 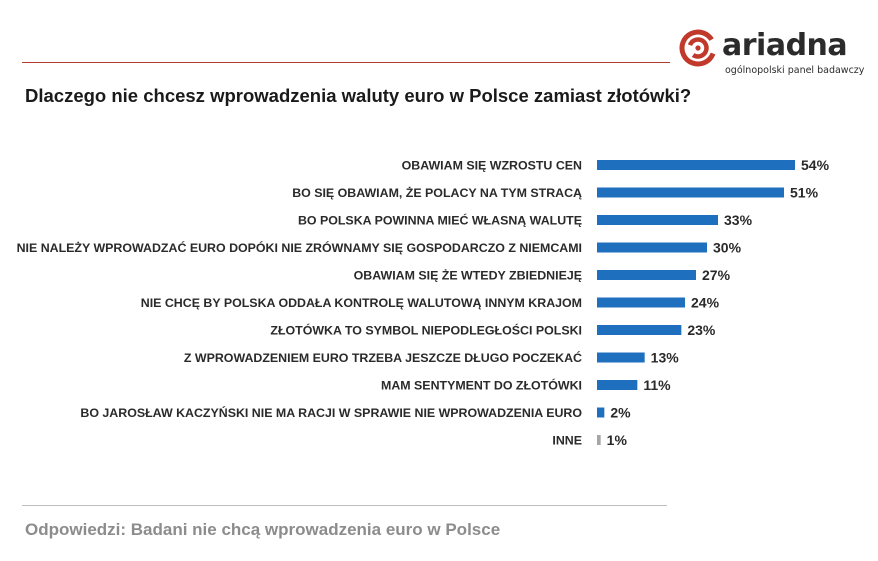 What do you see at coordinates (701, 330) in the screenshot?
I see `value-label: 23%` at bounding box center [701, 330].